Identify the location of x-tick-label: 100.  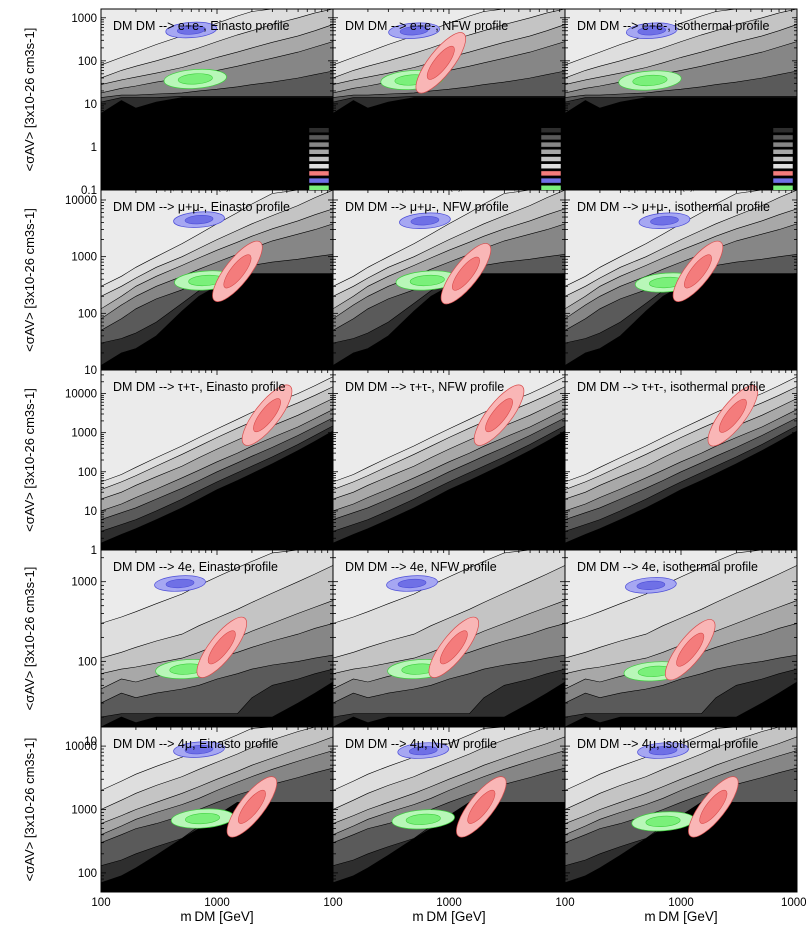
(332, 903).